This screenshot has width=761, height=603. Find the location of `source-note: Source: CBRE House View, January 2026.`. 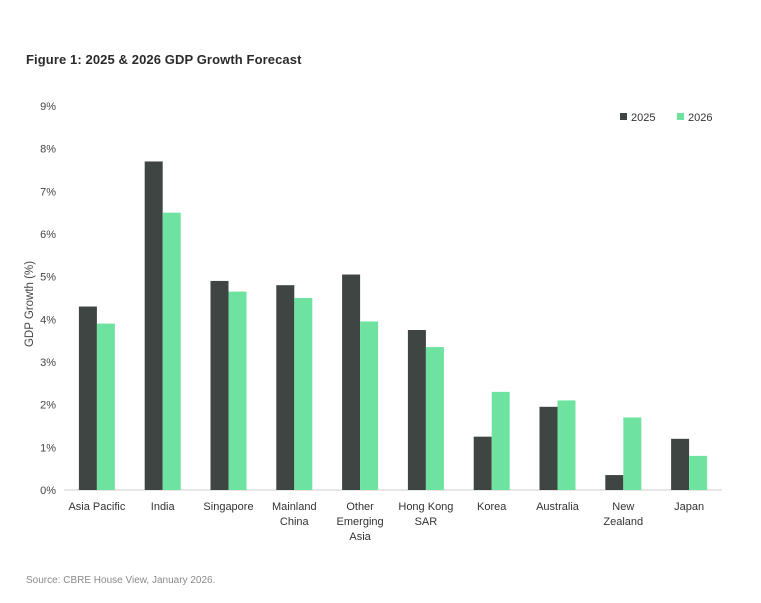

source-note: Source: CBRE House View, January 2026. is located at coordinates (121, 580).